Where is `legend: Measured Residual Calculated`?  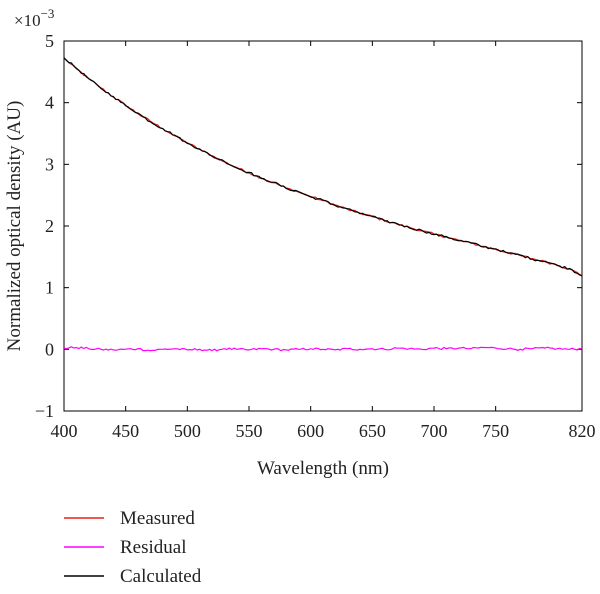 legend: Measured Residual Calculated is located at coordinates (133, 547).